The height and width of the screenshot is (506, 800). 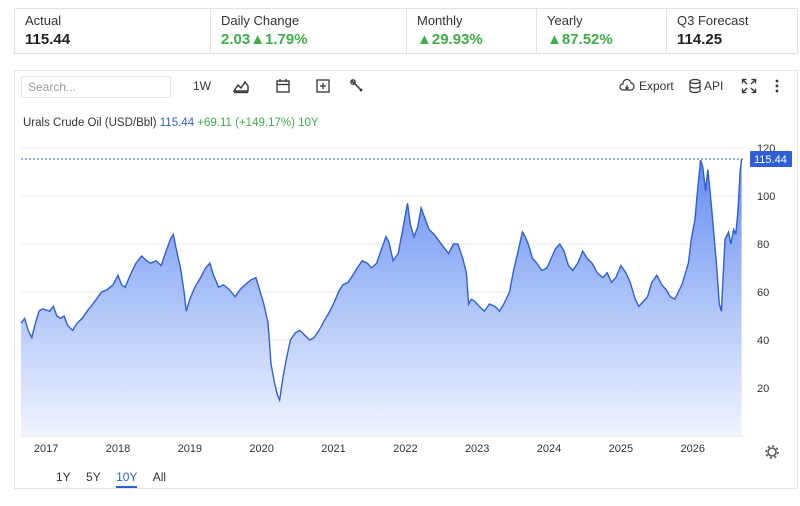 I want to click on search-input, so click(x=96, y=87).